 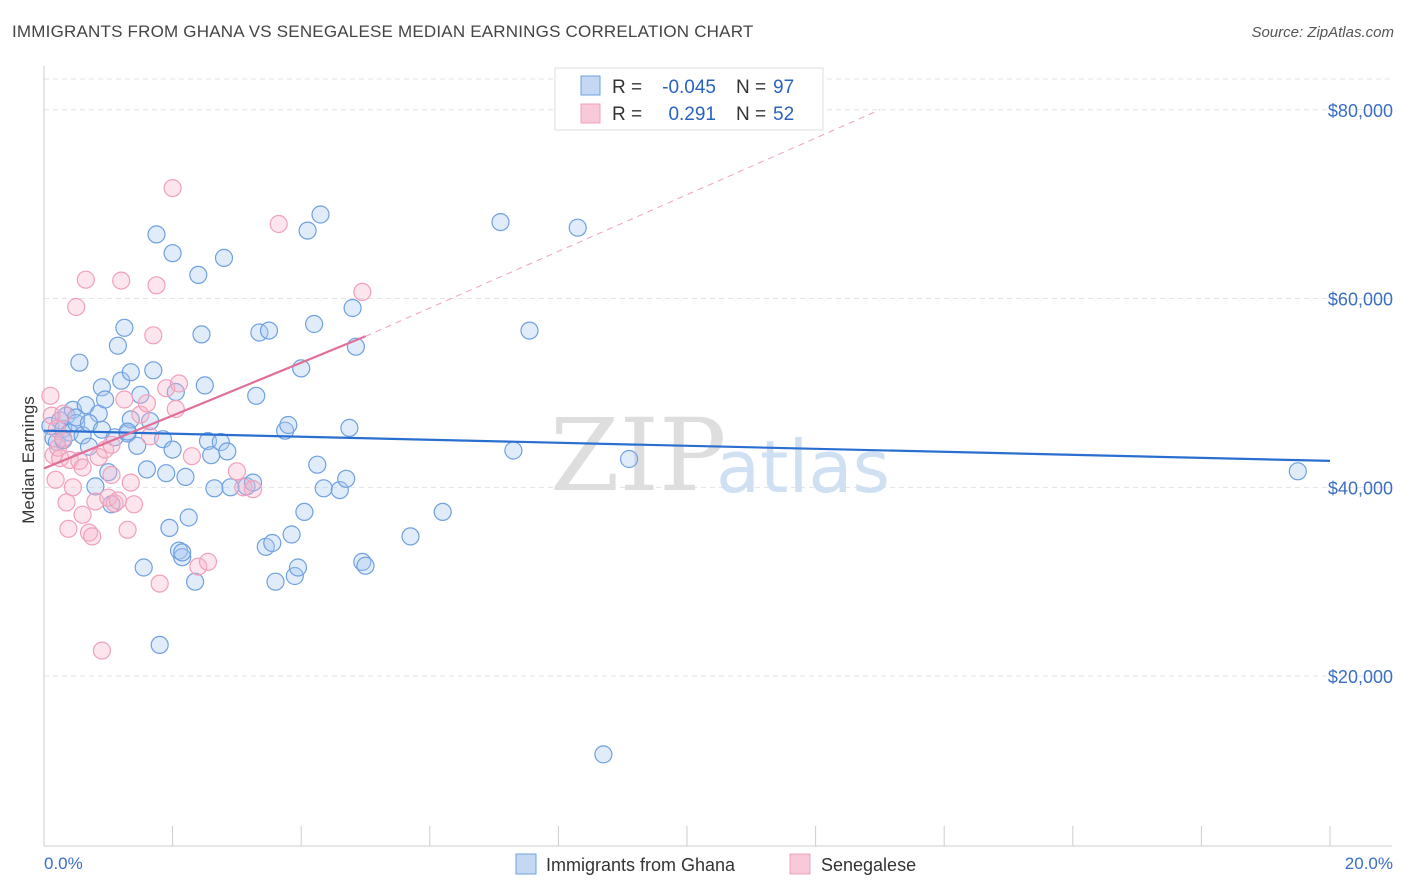 I want to click on x-tick-label-start: 0.0%, so click(x=63, y=863).